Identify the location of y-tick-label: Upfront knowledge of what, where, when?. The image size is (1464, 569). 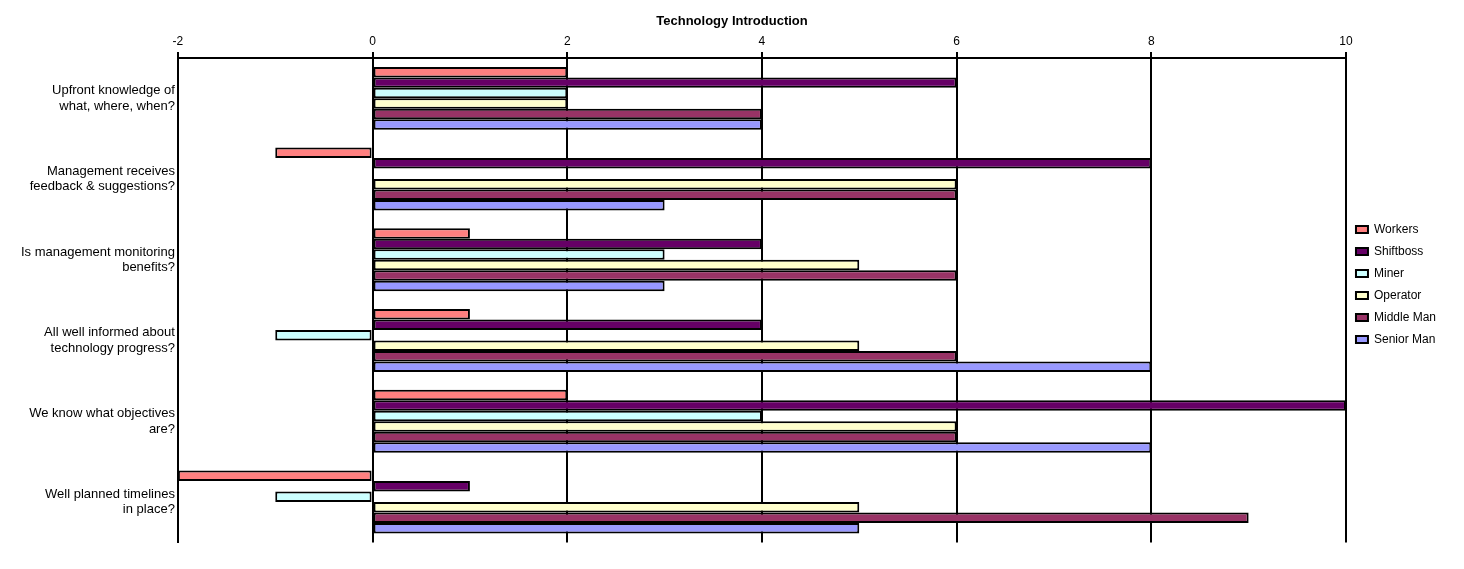
(114, 97).